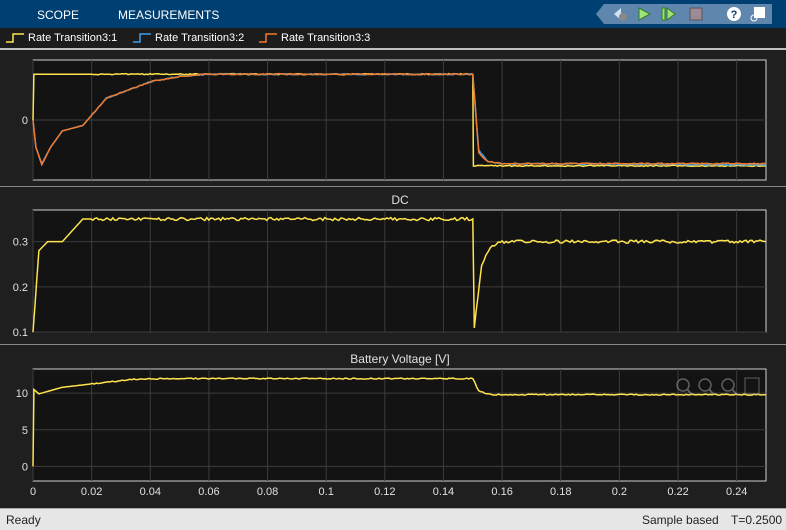 The width and height of the screenshot is (786, 530). Describe the element at coordinates (400, 200) in the screenshot. I see `plot-title: DC` at that location.